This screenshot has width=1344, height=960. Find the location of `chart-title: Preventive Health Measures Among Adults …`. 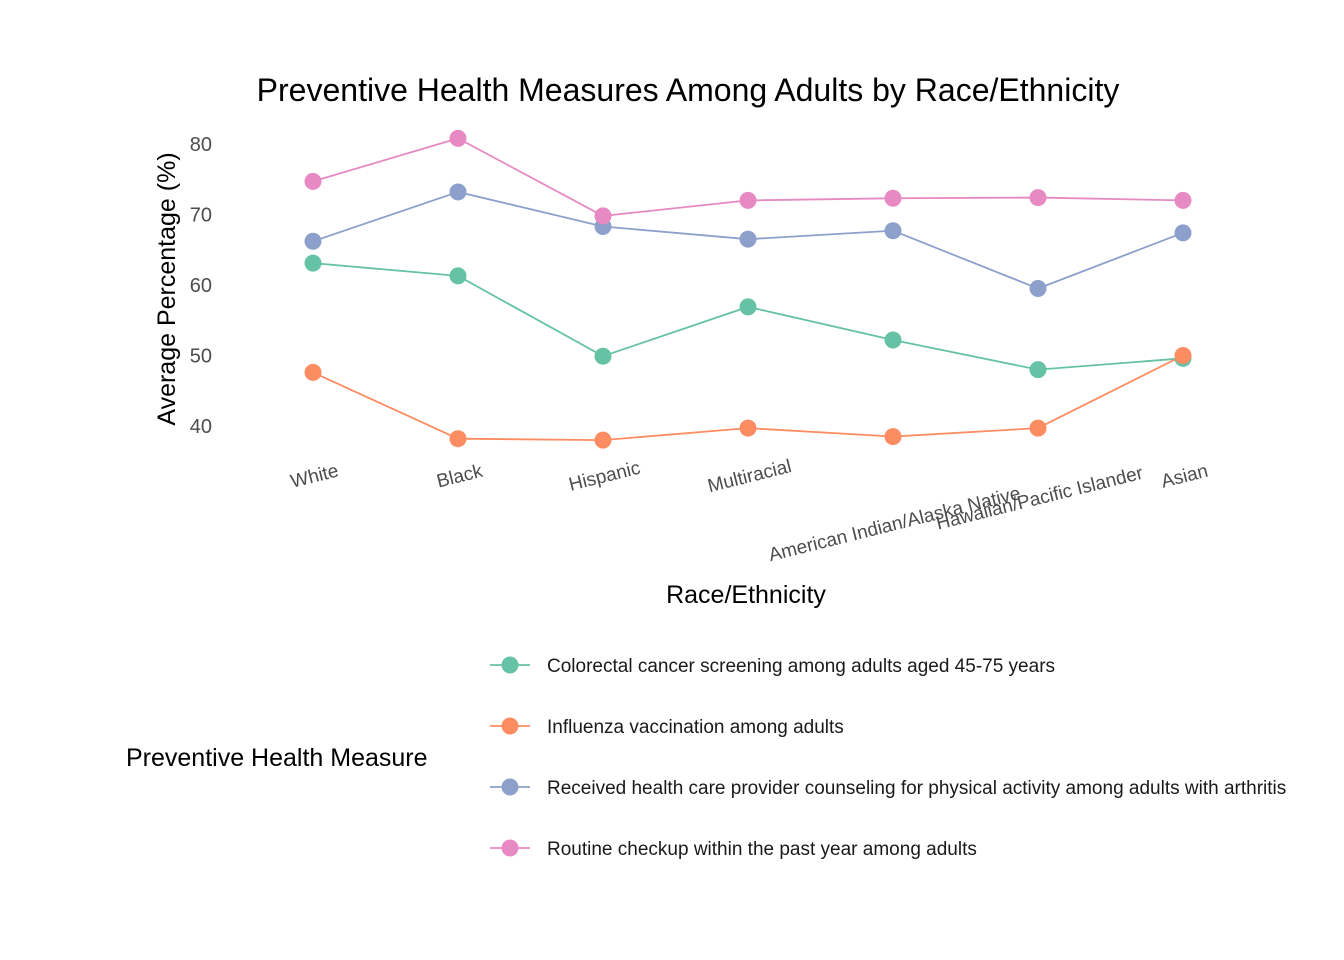

chart-title: Preventive Health Measures Among Adults … is located at coordinates (688, 90).